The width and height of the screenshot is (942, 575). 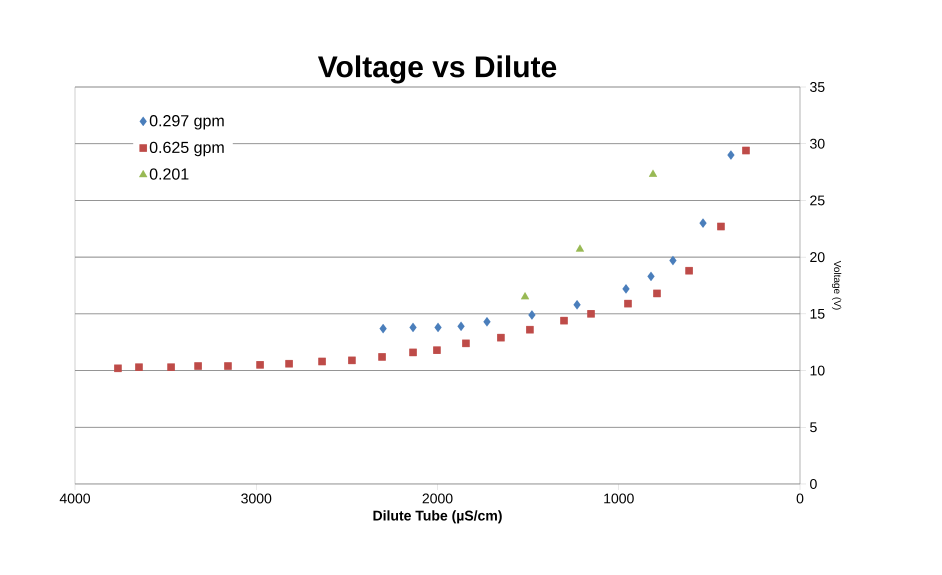 I want to click on y-tick-label: 5, so click(x=813, y=427).